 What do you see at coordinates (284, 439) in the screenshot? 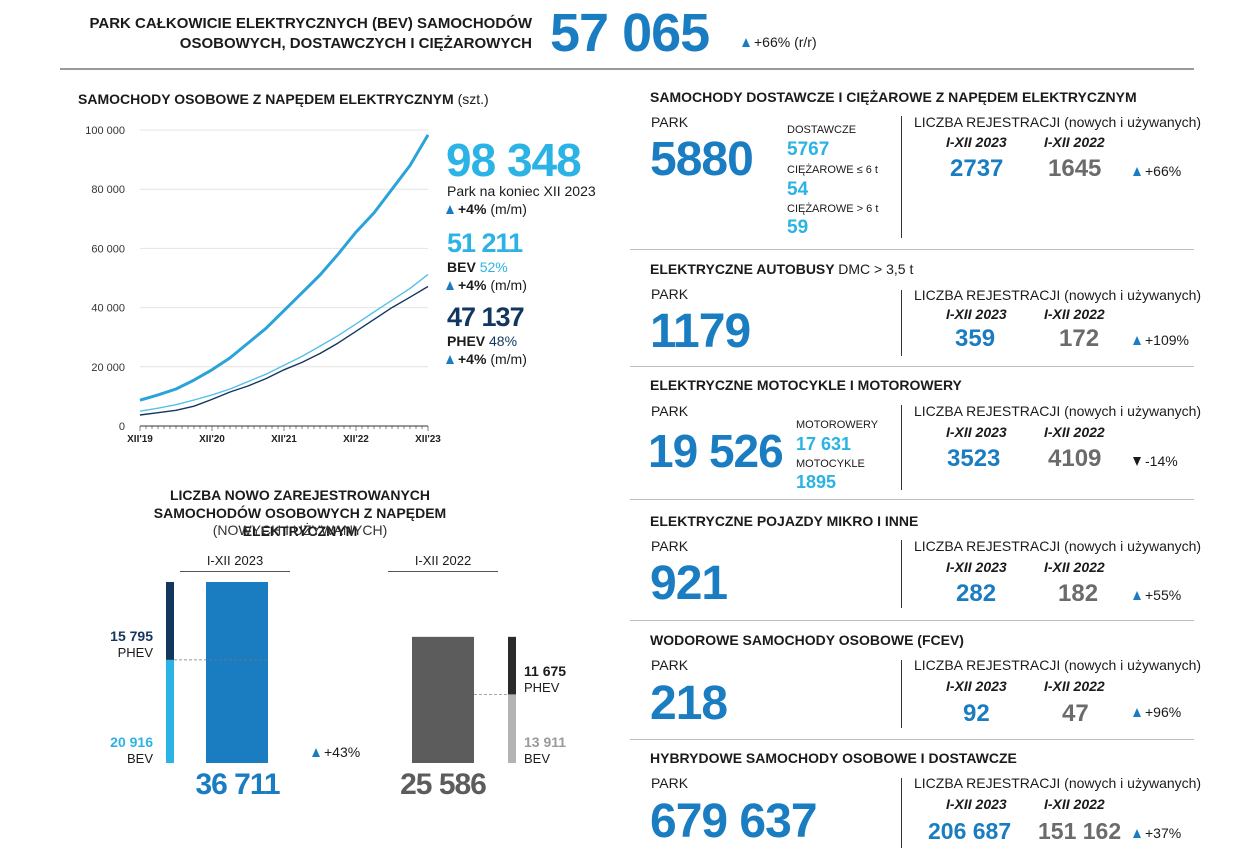
I see `x-tick-label: XII'21` at bounding box center [284, 439].